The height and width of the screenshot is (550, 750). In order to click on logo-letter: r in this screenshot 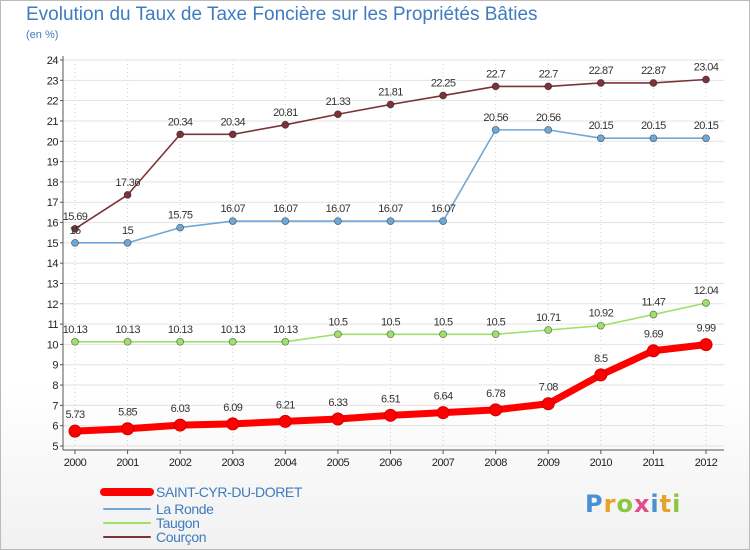, I will do `click(610, 504)`.